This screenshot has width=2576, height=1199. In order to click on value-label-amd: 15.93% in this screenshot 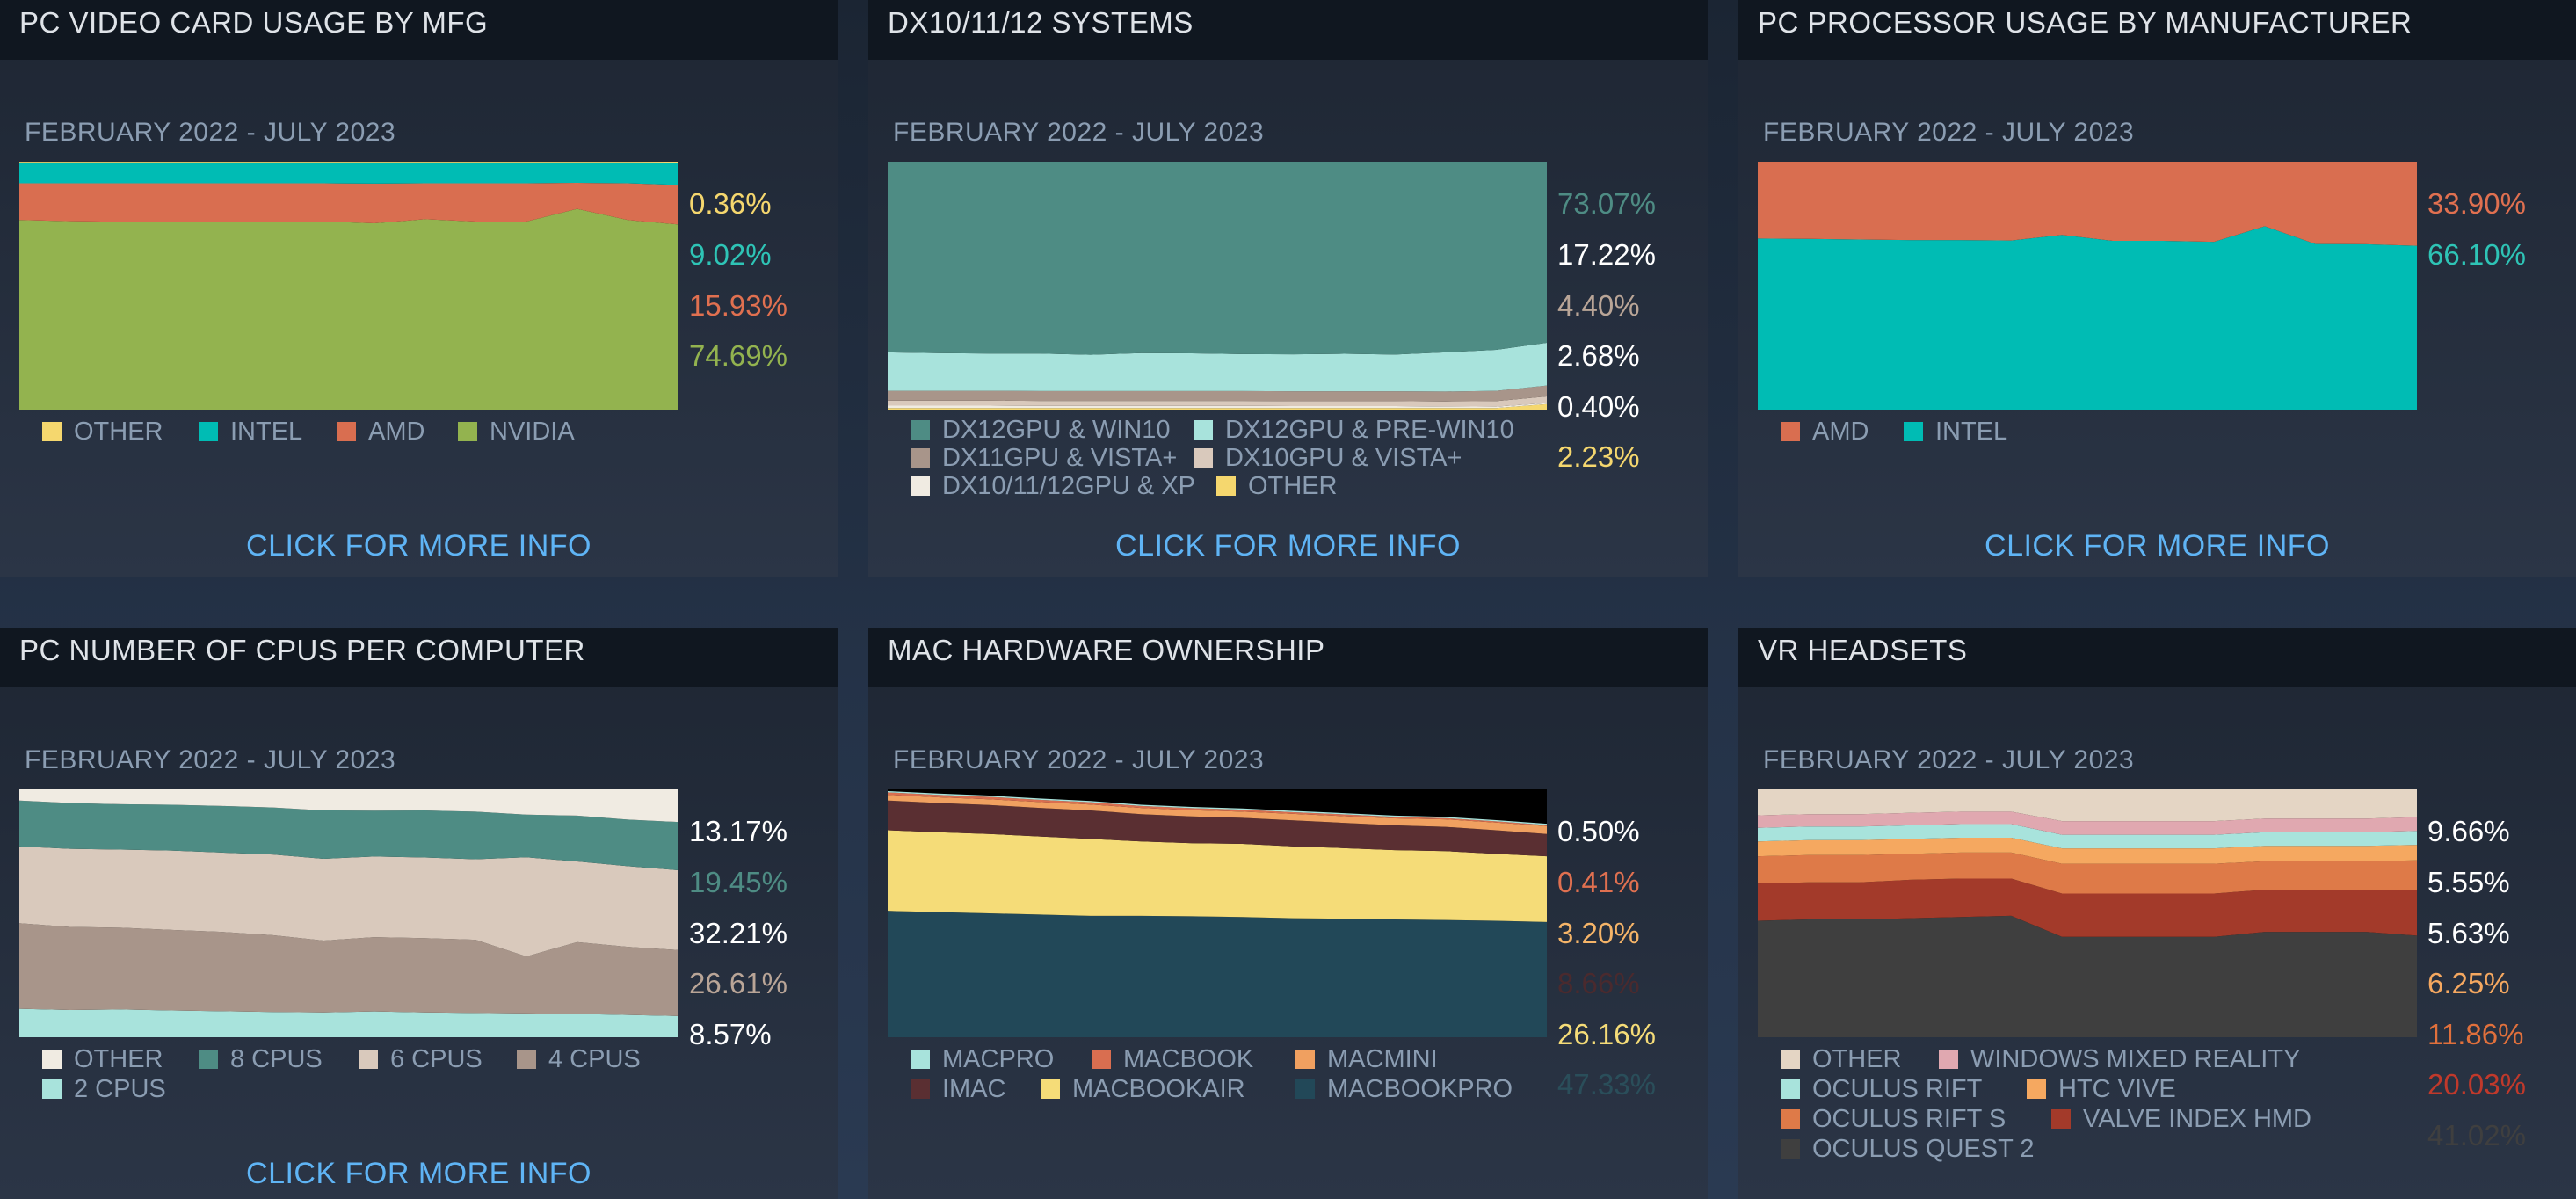, I will do `click(738, 305)`.